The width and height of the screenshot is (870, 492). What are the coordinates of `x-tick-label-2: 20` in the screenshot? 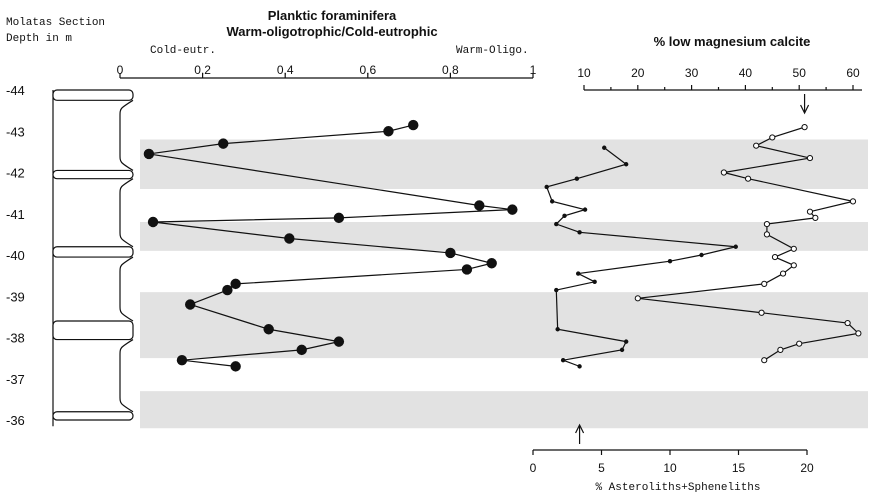 It's located at (807, 468).